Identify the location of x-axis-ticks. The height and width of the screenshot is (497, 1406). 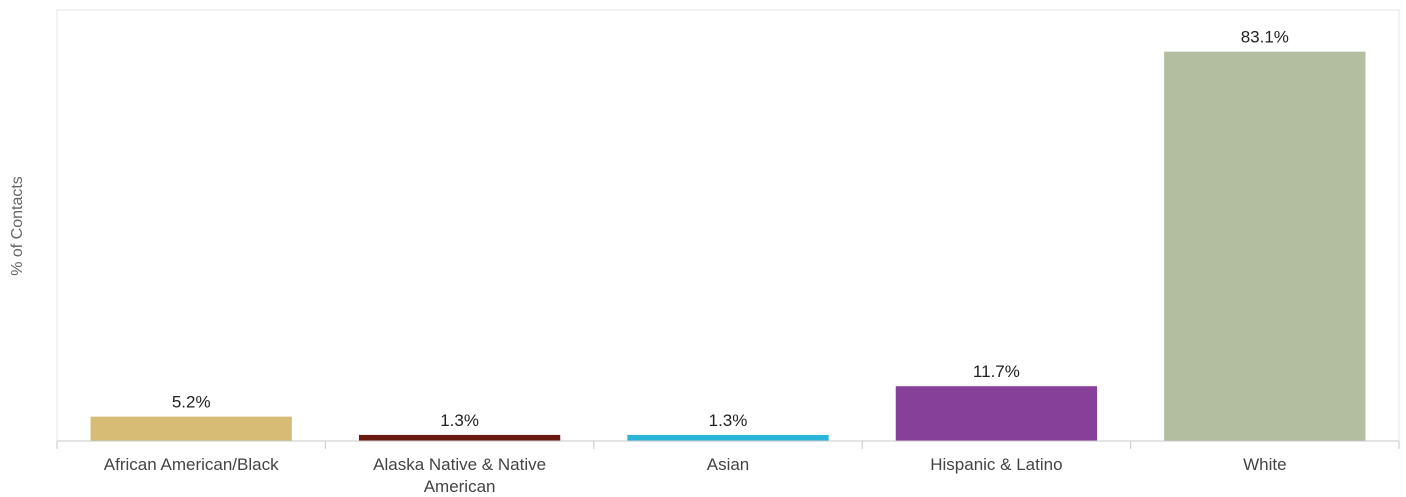
(728, 445).